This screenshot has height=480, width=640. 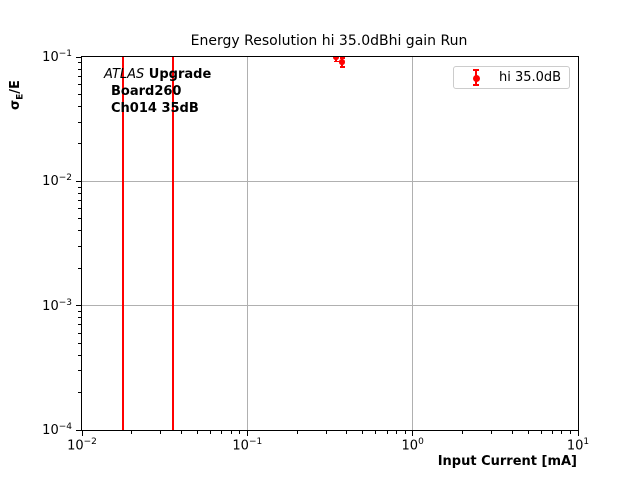 I want to click on errorbar-cap-bottom, so click(x=476, y=85).